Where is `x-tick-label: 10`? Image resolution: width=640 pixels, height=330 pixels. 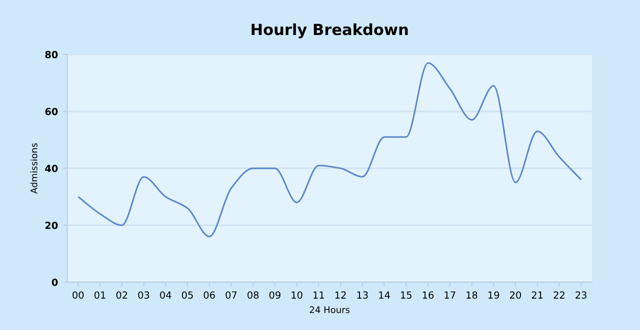
x-tick-label: 10 is located at coordinates (297, 295).